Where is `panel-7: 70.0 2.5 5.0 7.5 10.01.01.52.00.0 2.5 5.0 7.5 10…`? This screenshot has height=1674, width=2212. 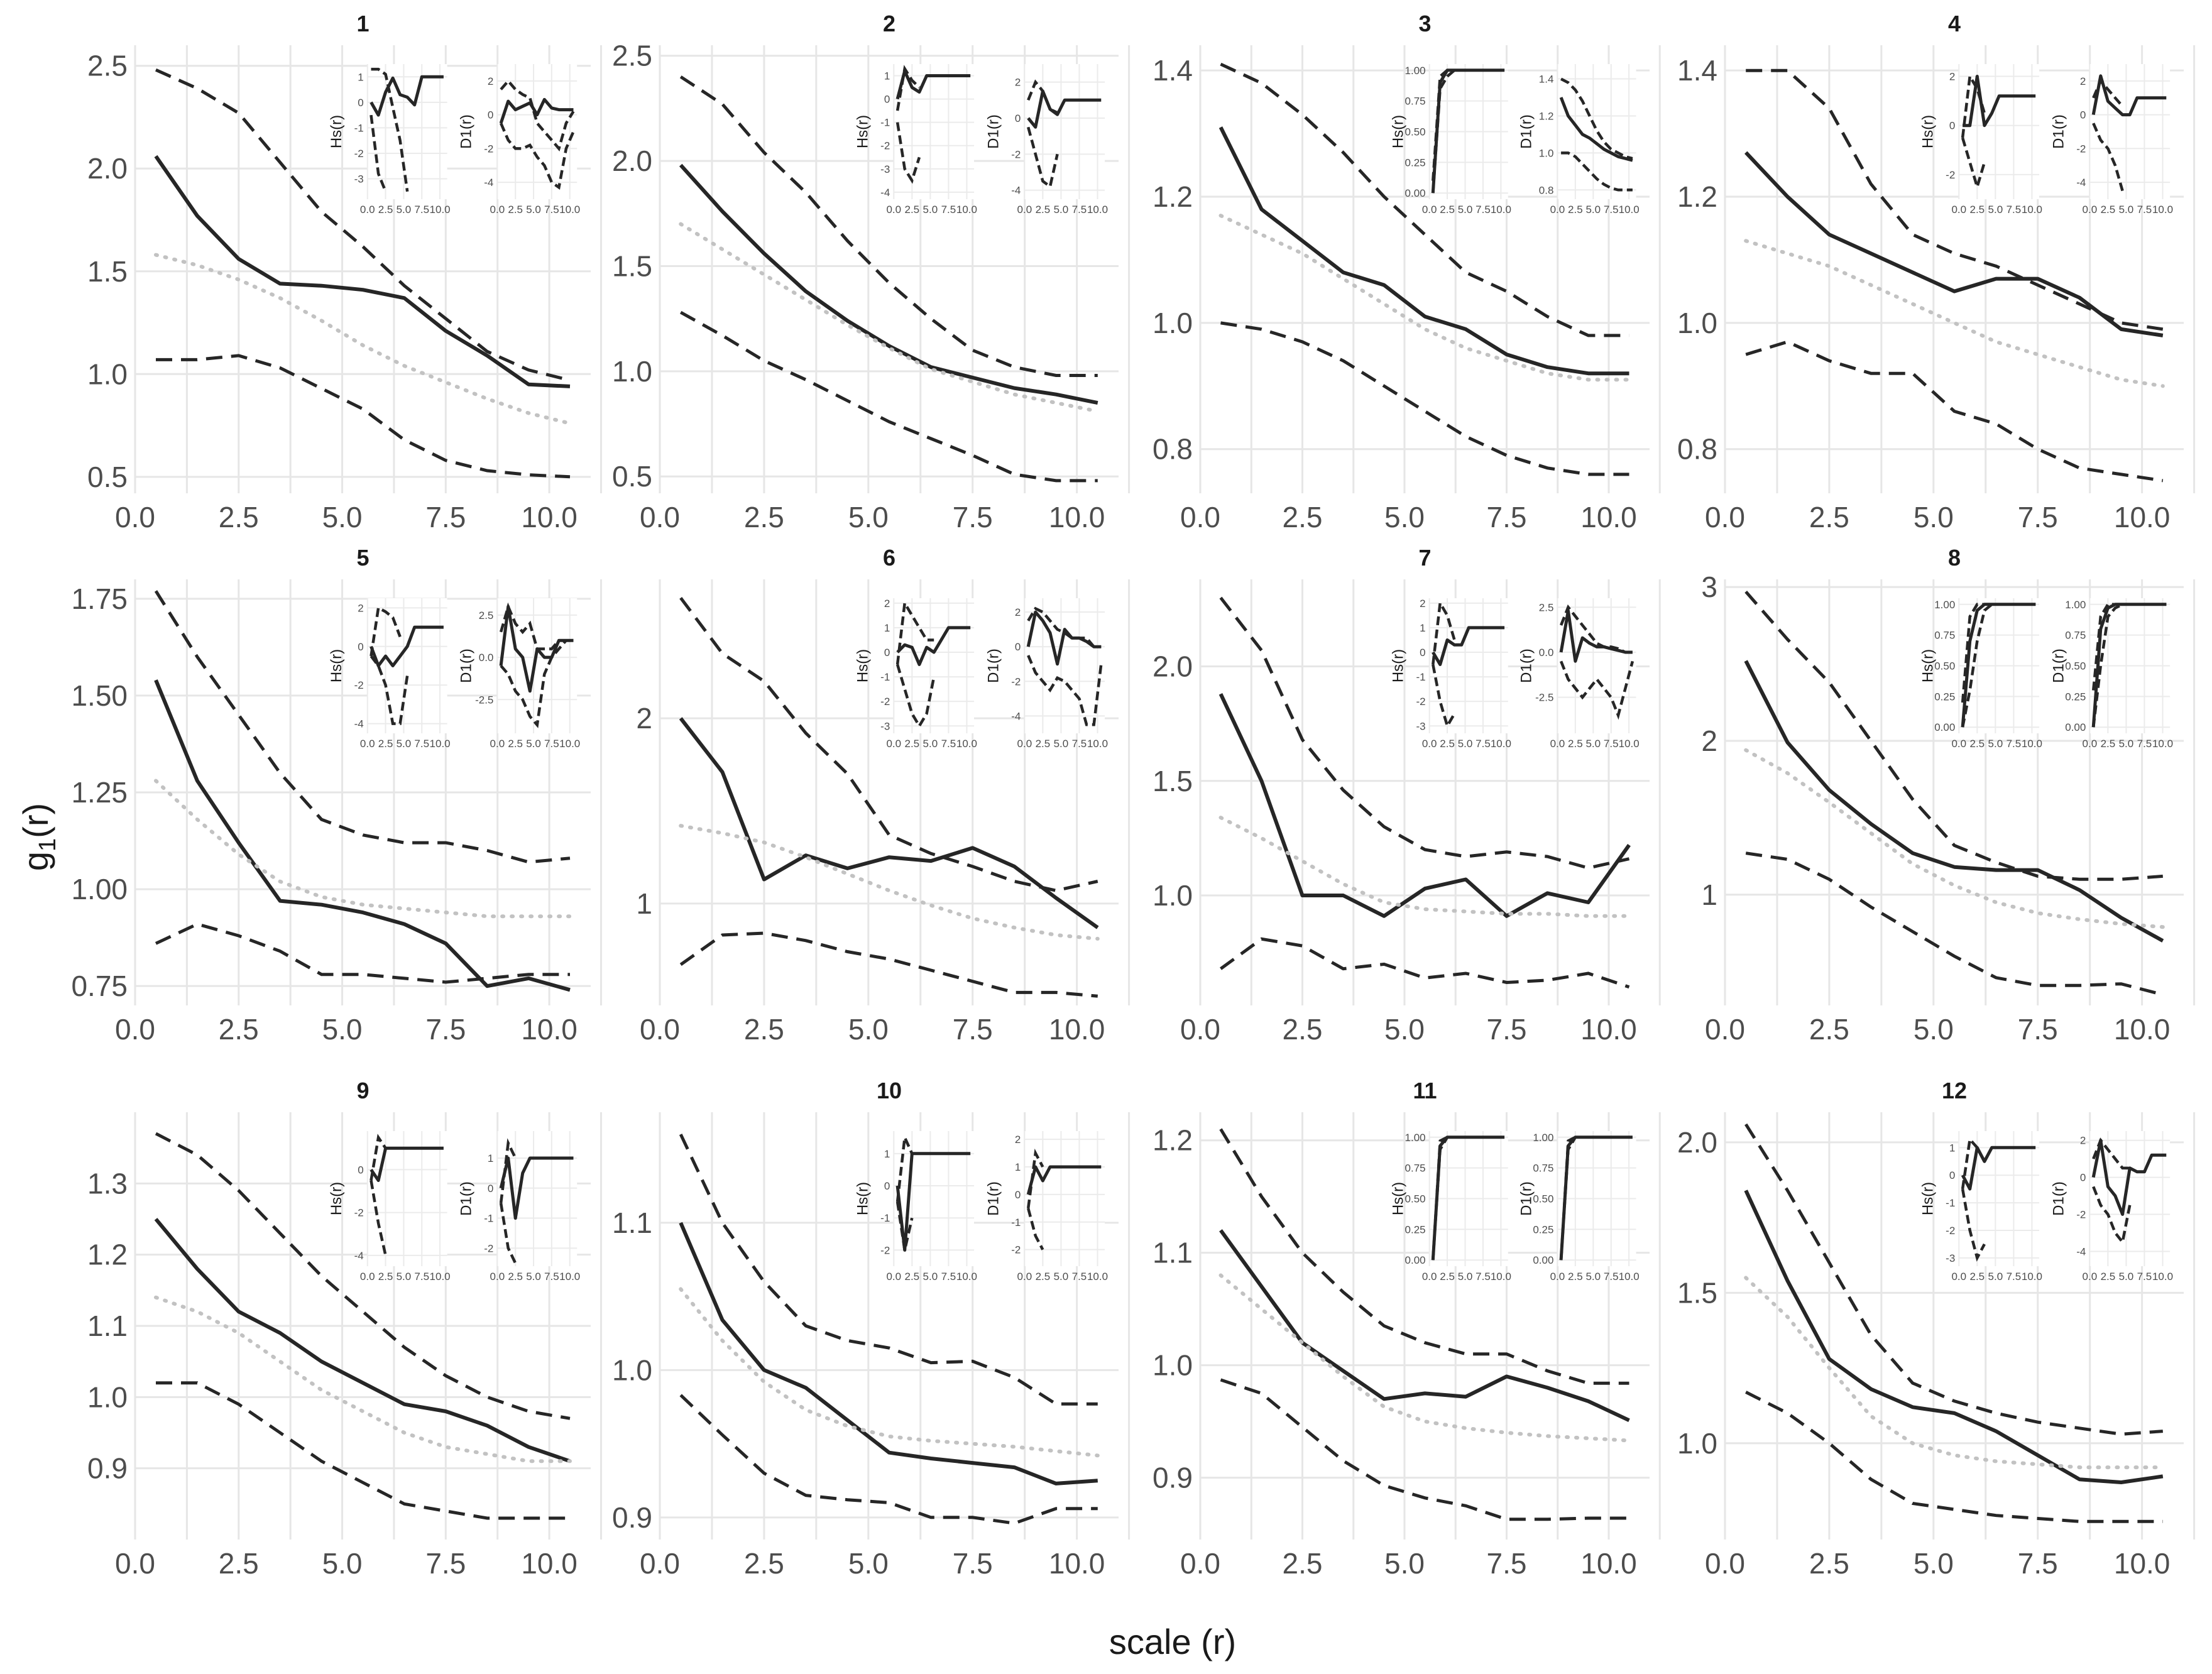
panel-7: 70.0 2.5 5.0 7.5 10.01.01.52.00.0 2.5 5.0 7.5 10… is located at coordinates (1407, 795).